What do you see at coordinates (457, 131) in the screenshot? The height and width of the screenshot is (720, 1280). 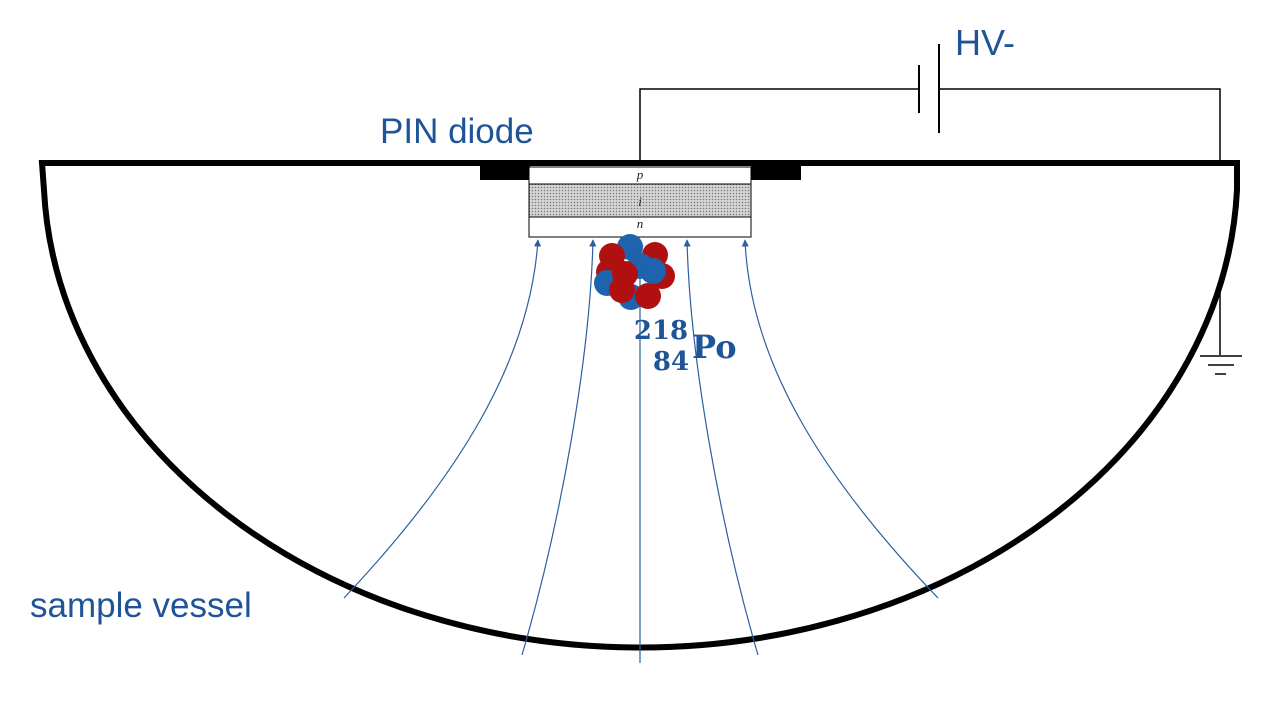 I see `pin-diode-label: PIN diode` at bounding box center [457, 131].